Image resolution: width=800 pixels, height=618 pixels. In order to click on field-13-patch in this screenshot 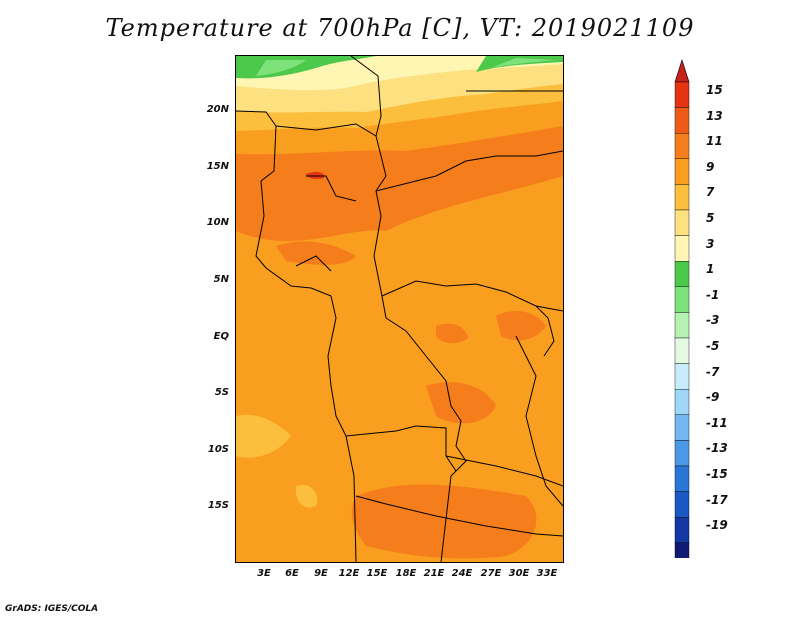, I will do `click(315, 175)`.